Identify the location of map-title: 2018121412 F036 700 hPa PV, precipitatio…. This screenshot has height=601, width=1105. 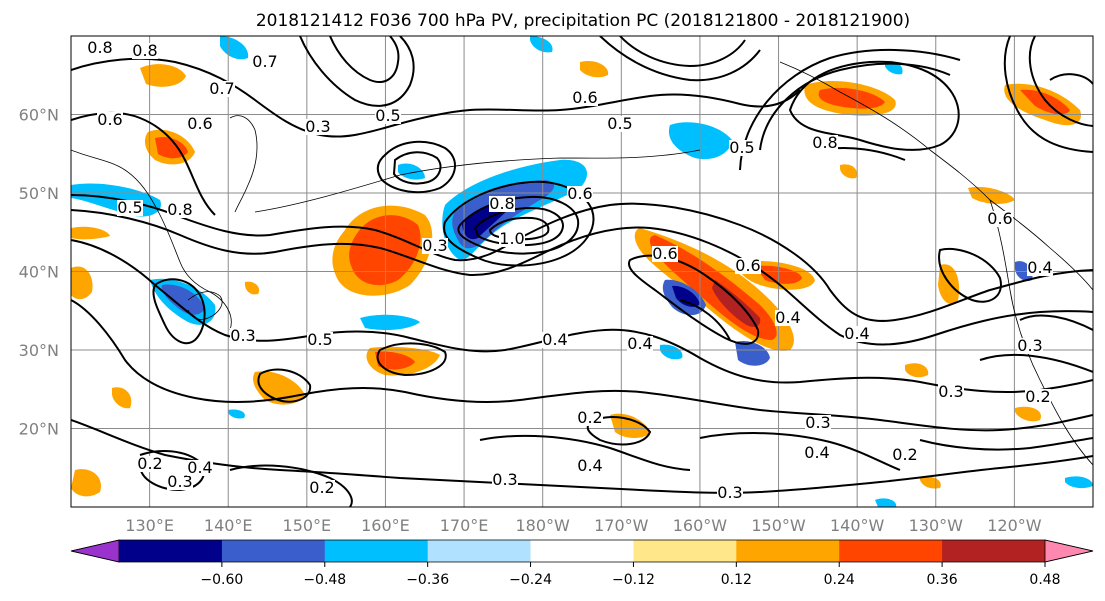
(583, 21).